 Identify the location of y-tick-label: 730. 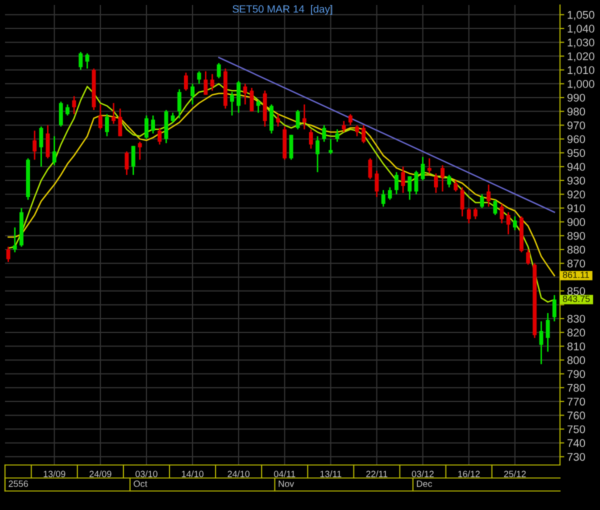
(577, 456).